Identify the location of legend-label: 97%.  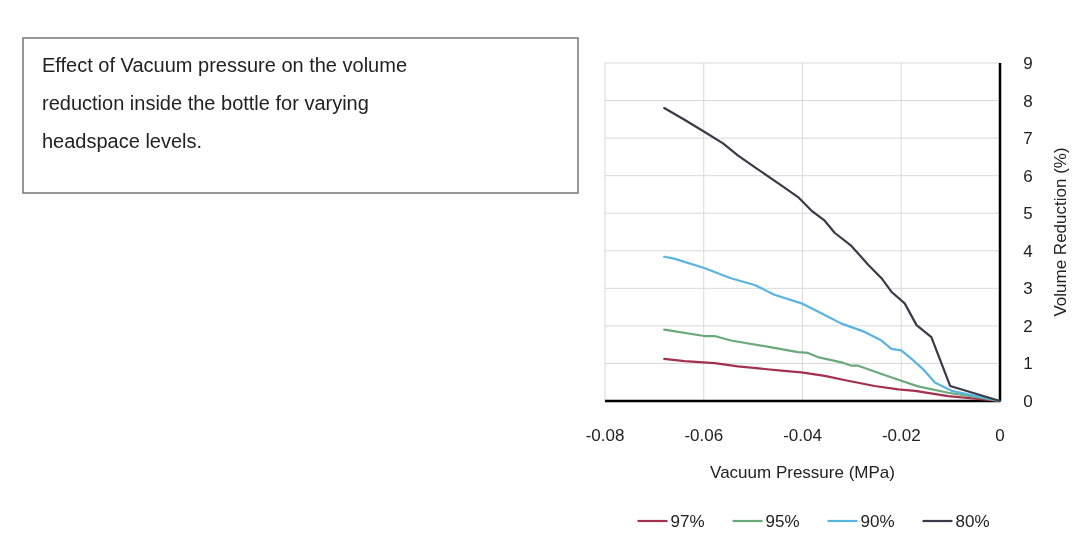
(687, 521).